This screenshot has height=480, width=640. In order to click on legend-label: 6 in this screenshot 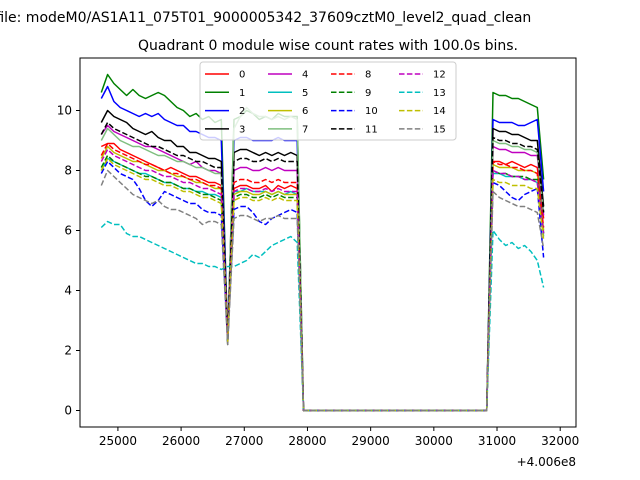, I will do `click(305, 111)`.